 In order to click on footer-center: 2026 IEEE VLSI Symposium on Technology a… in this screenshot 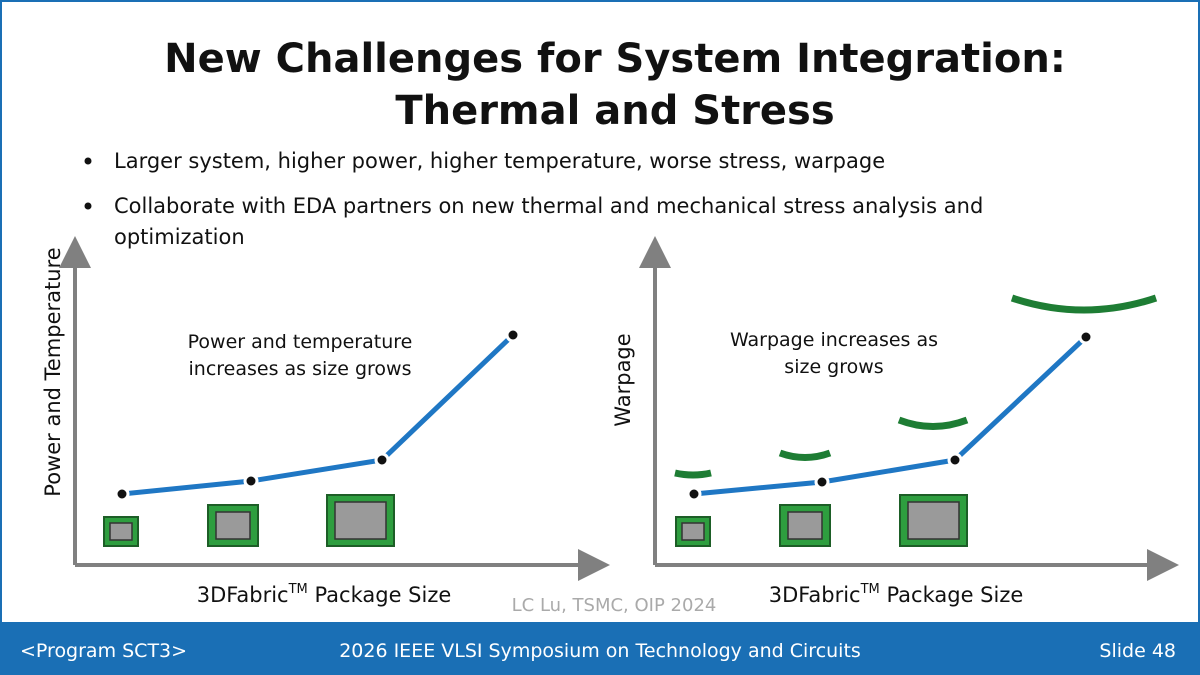, I will do `click(600, 651)`.